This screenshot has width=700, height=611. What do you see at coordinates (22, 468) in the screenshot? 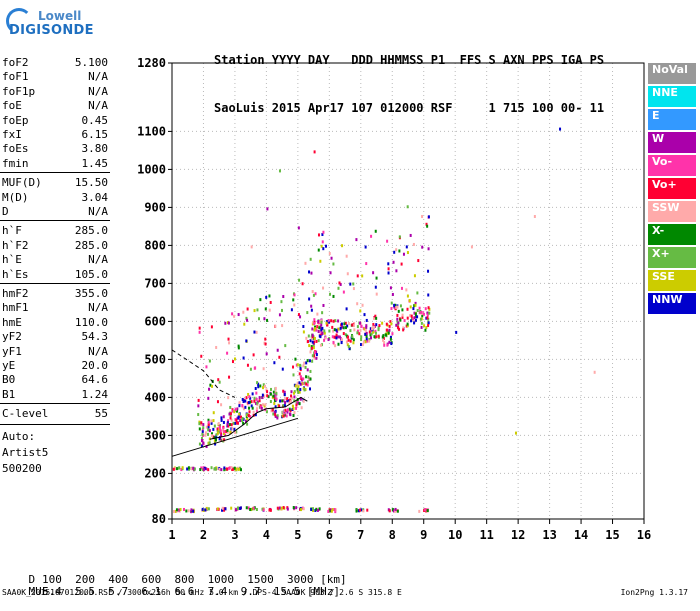
I see `note-version-code: 500200` at bounding box center [22, 468].